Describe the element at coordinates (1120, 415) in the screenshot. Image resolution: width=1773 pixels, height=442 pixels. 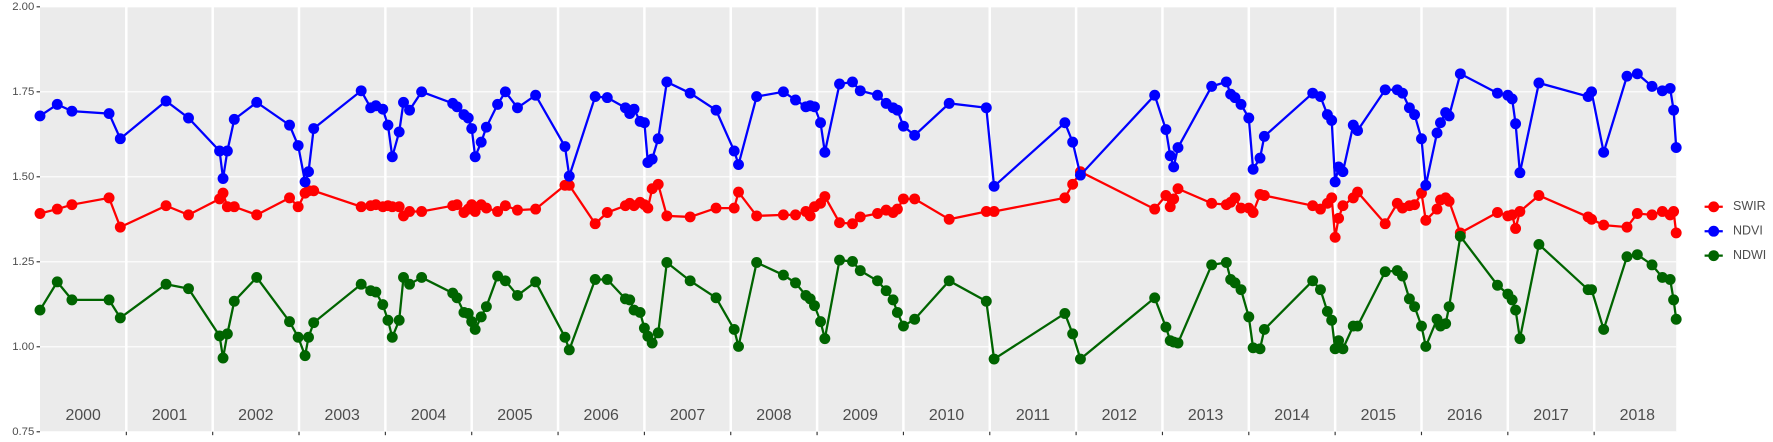
I see `year-label: 2012` at that location.